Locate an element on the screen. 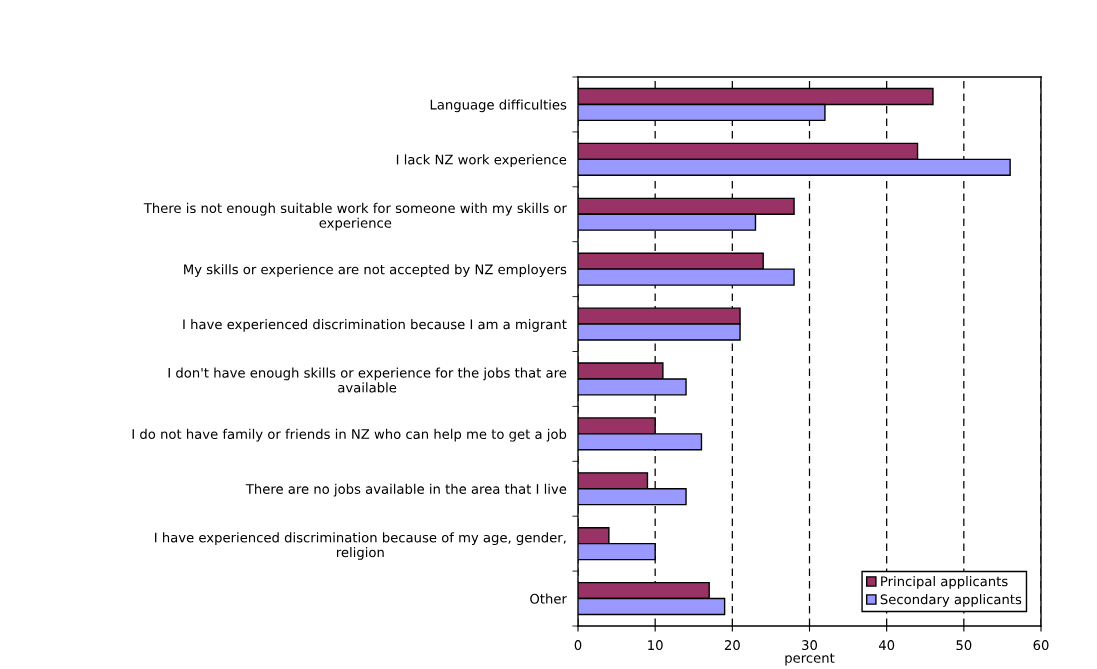 This screenshot has width=1097, height=669. y-tick-label: I don't have enough skills or experience for the jobs that are available is located at coordinates (367, 380).